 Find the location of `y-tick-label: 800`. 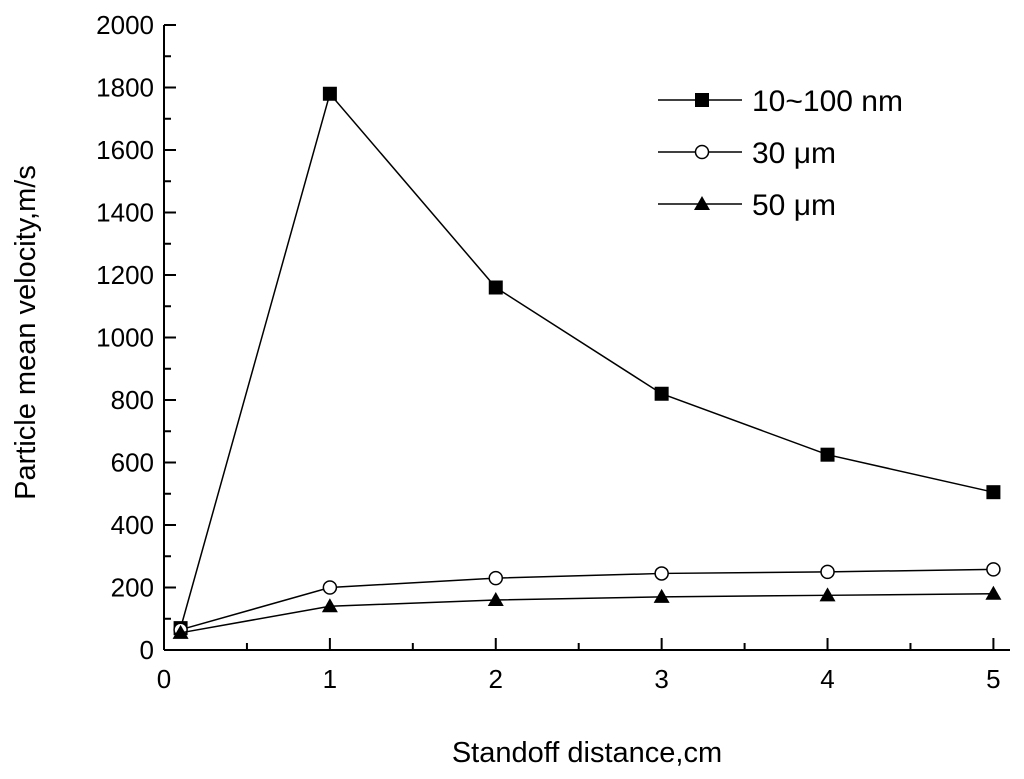

y-tick-label: 800 is located at coordinates (132, 400).